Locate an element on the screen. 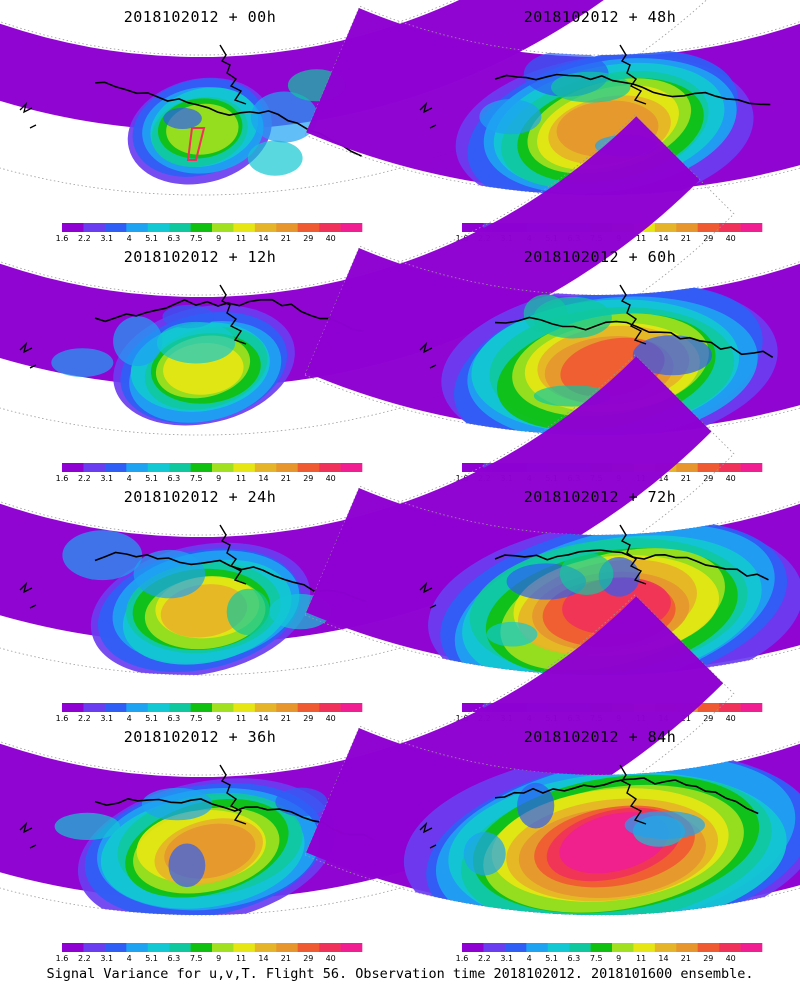 The width and height of the screenshot is (800, 1000). map-boundary is located at coordinates (552, 820).